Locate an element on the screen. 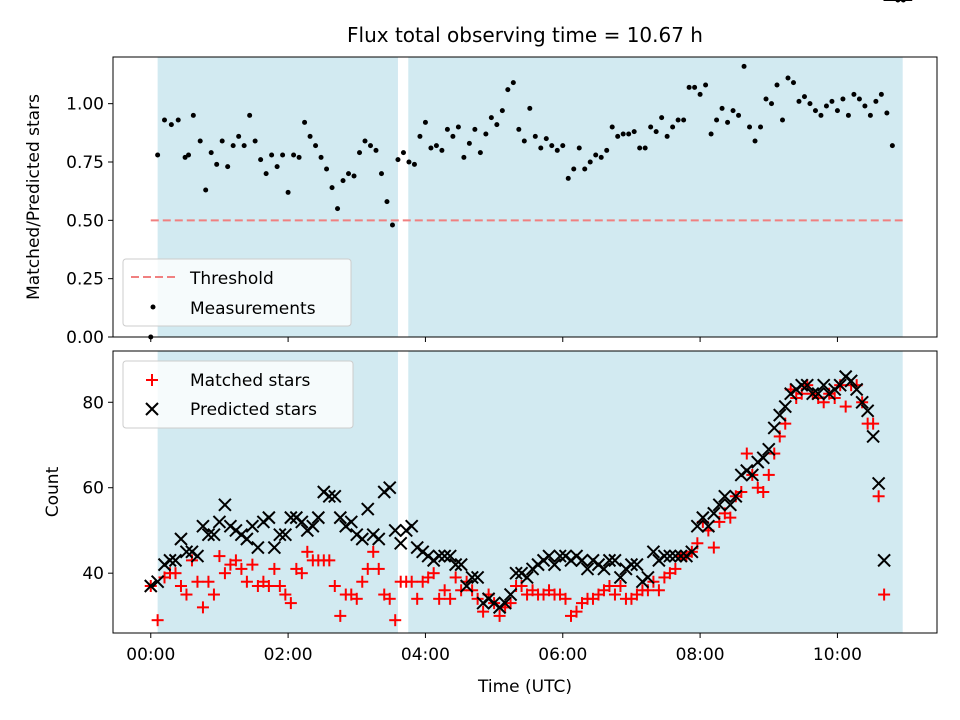 This screenshot has width=960, height=720. threshold-legend-label: Threshold is located at coordinates (231, 279).